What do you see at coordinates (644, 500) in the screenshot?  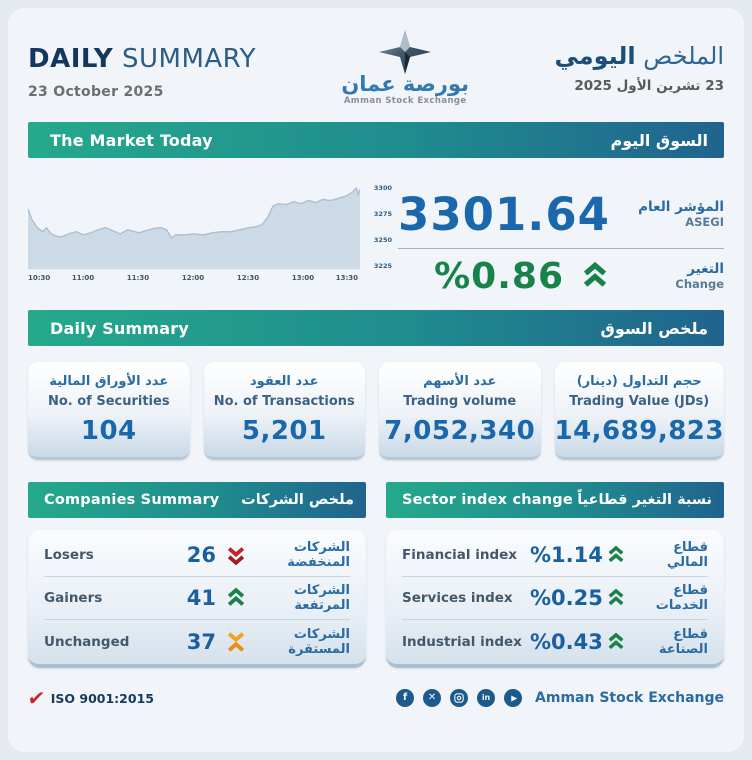 I see `sectors-title-ar: نسبة التغير قطاعياً` at bounding box center [644, 500].